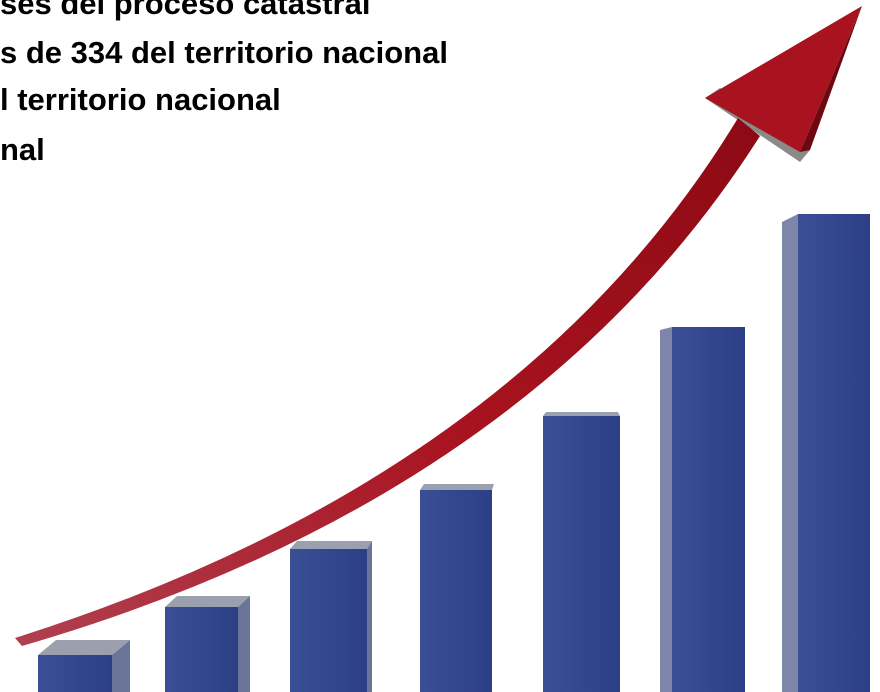  What do you see at coordinates (224, 52) in the screenshot?
I see `text-line: s de 334 del territorio nacional` at bounding box center [224, 52].